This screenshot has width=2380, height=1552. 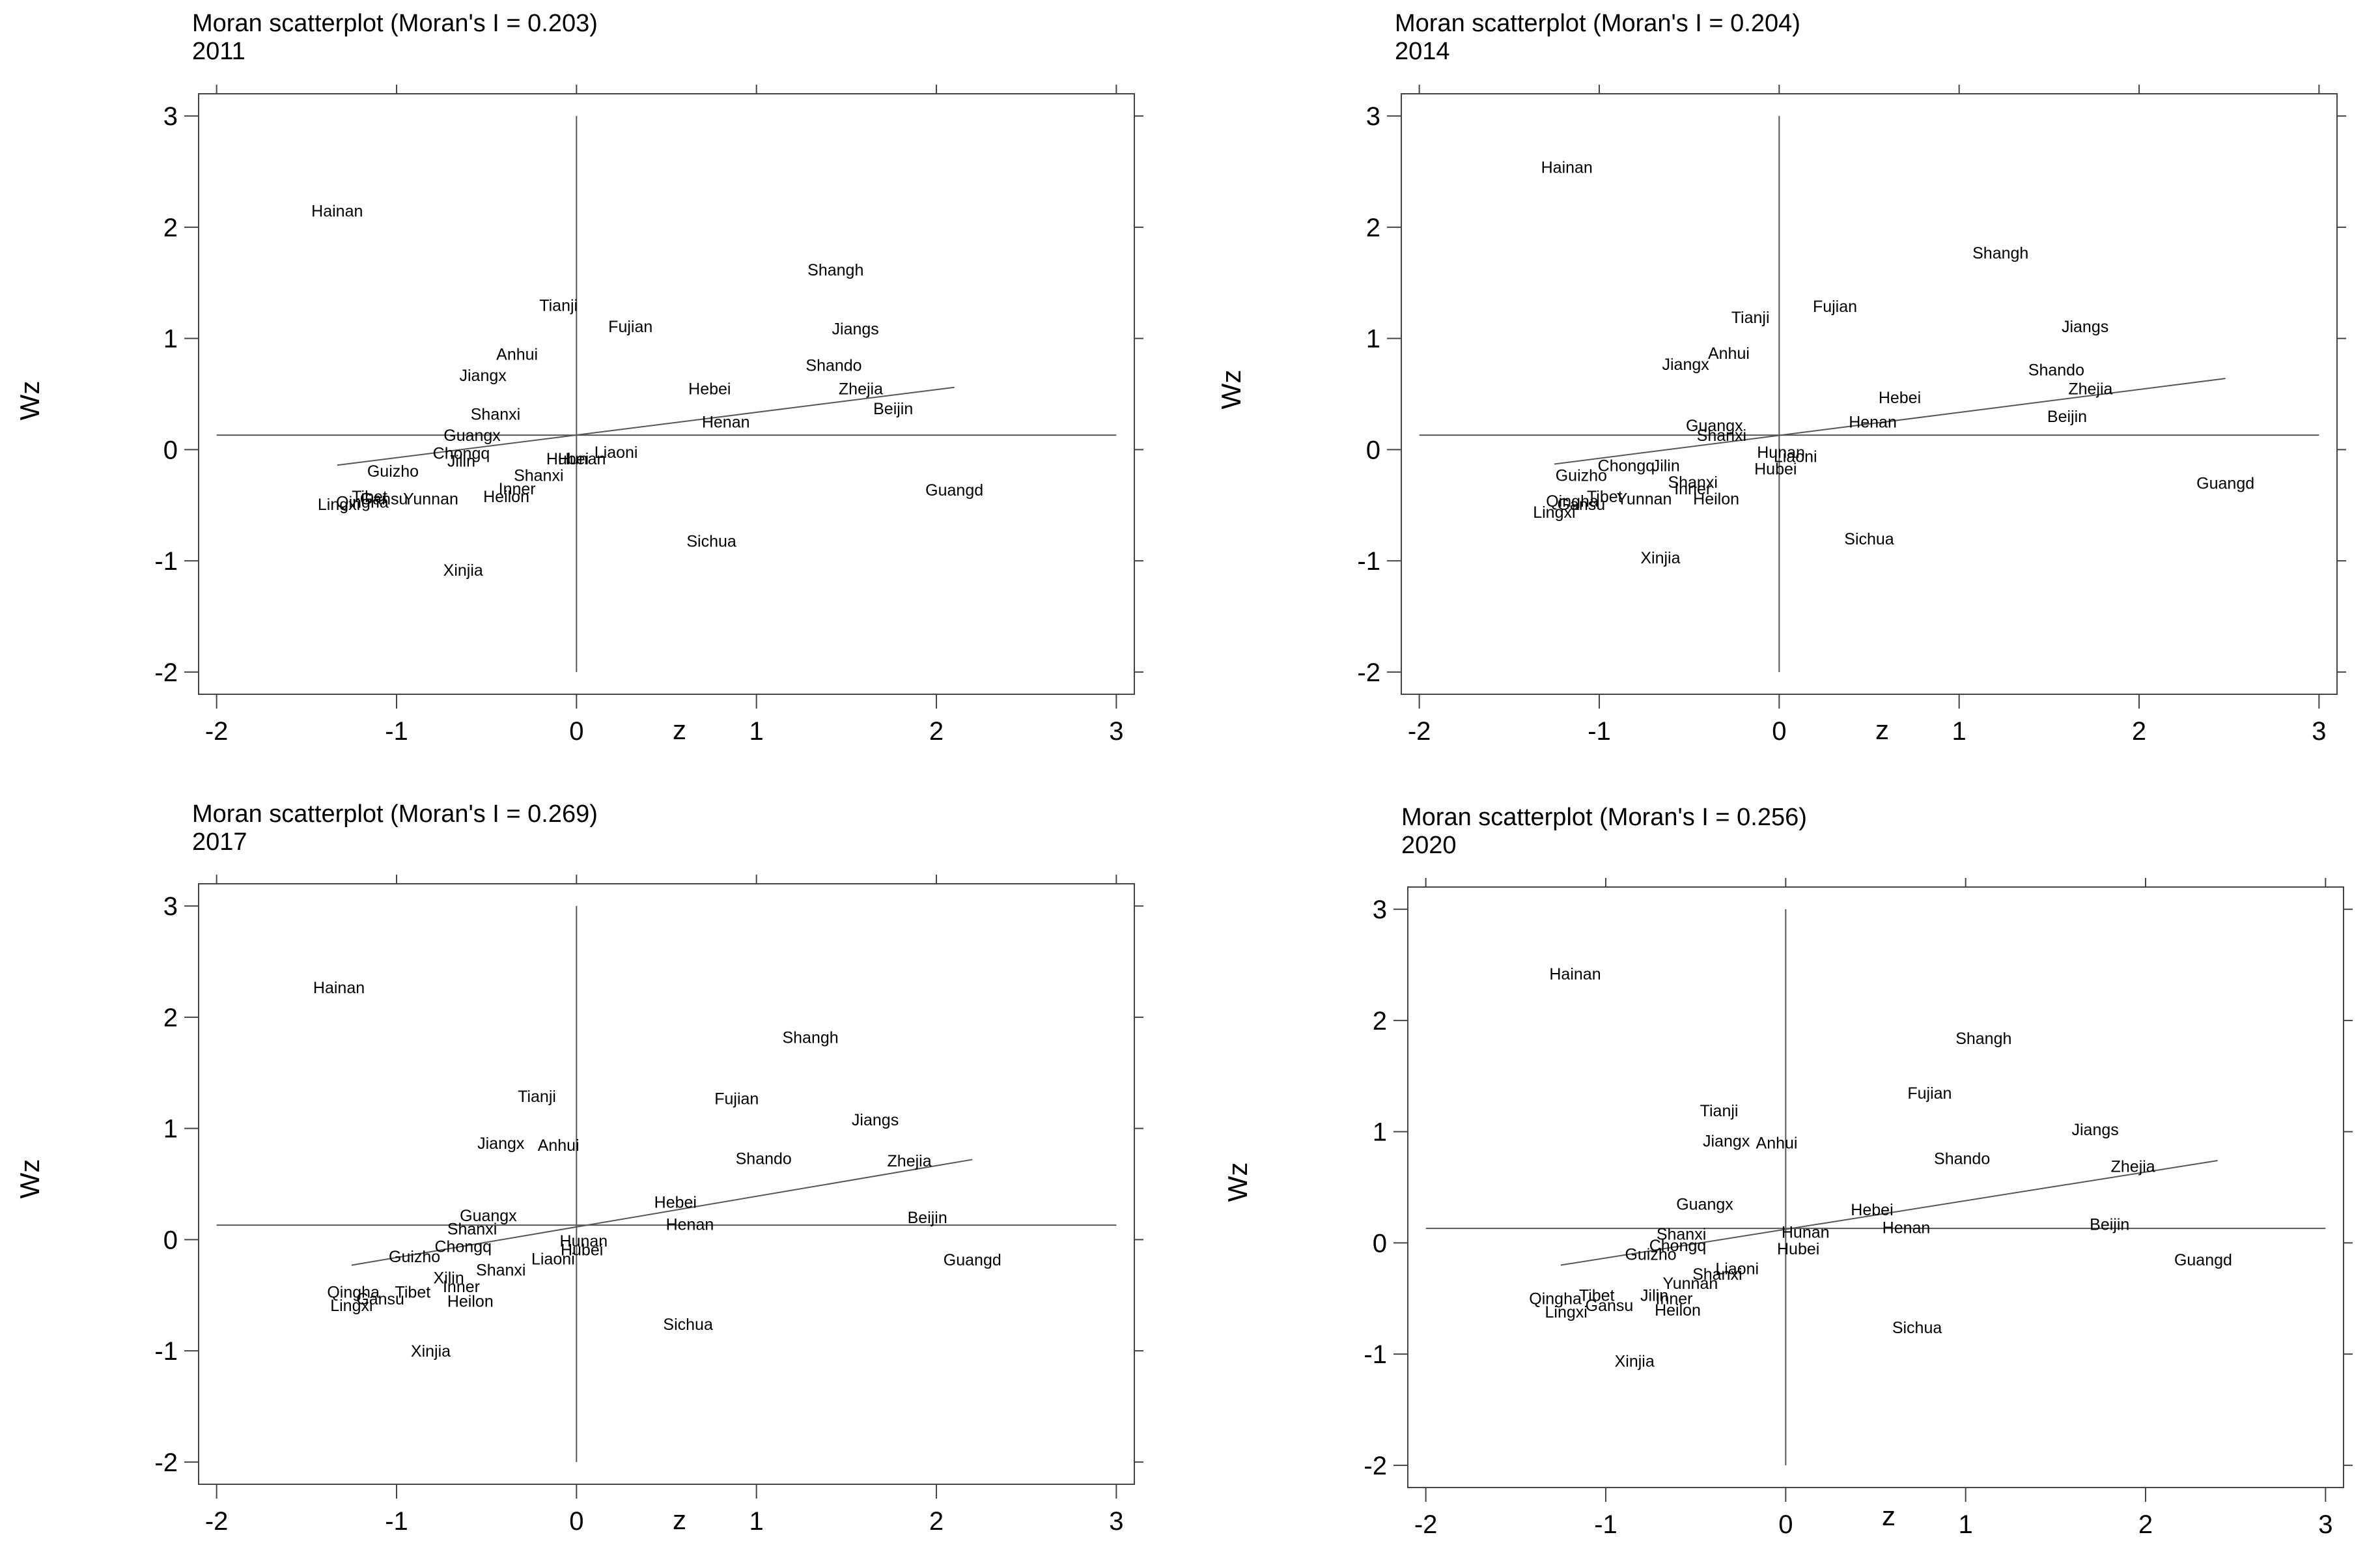 I want to click on x-tick-label: -2, so click(x=1420, y=732).